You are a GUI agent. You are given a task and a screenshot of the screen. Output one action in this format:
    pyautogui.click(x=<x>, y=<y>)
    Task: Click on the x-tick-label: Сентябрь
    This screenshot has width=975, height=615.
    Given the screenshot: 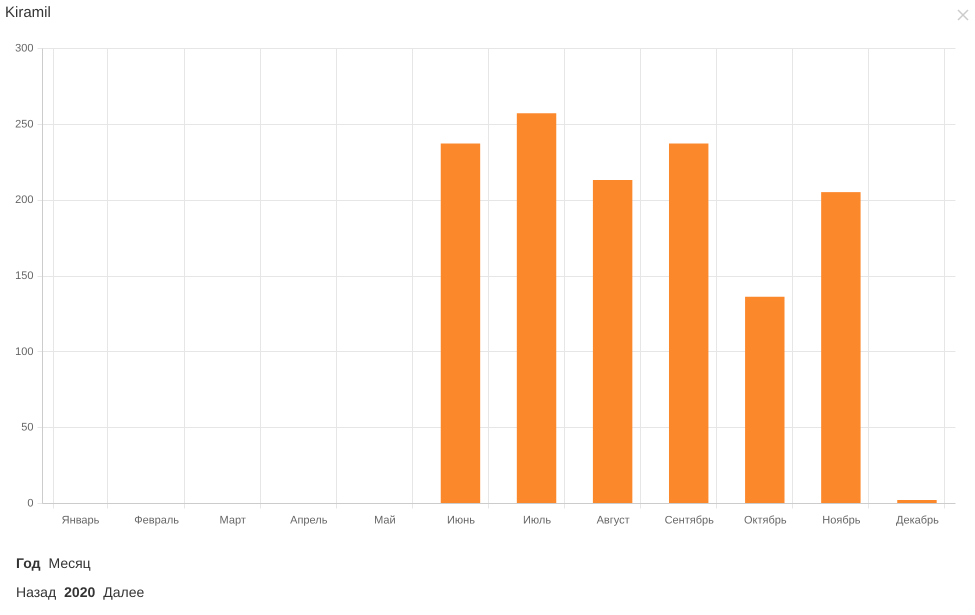 What is the action you would take?
    pyautogui.click(x=689, y=520)
    